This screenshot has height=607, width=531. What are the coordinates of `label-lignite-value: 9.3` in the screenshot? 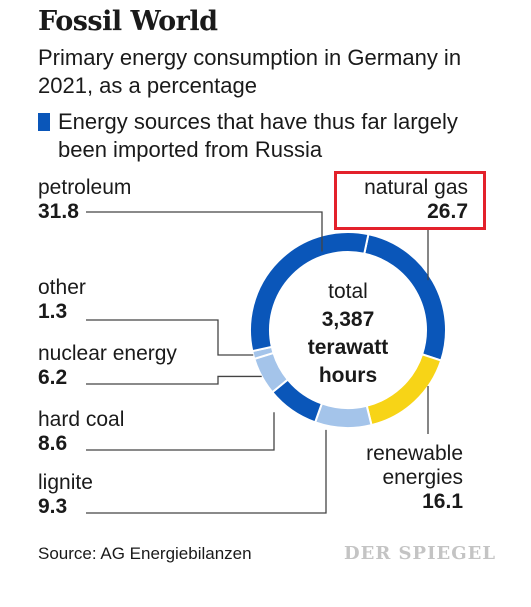 It's located at (53, 506).